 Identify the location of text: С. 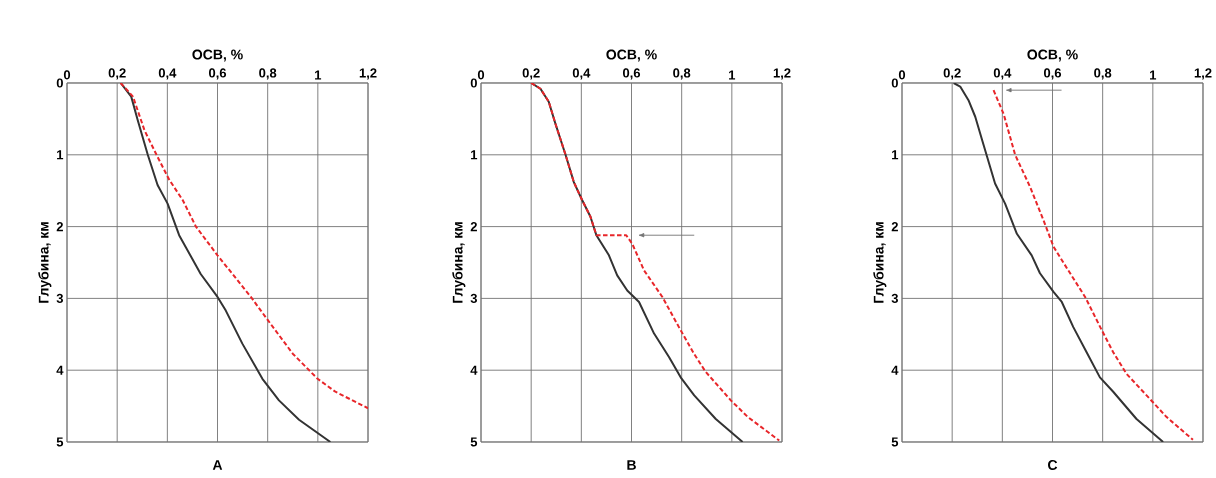
(1053, 465).